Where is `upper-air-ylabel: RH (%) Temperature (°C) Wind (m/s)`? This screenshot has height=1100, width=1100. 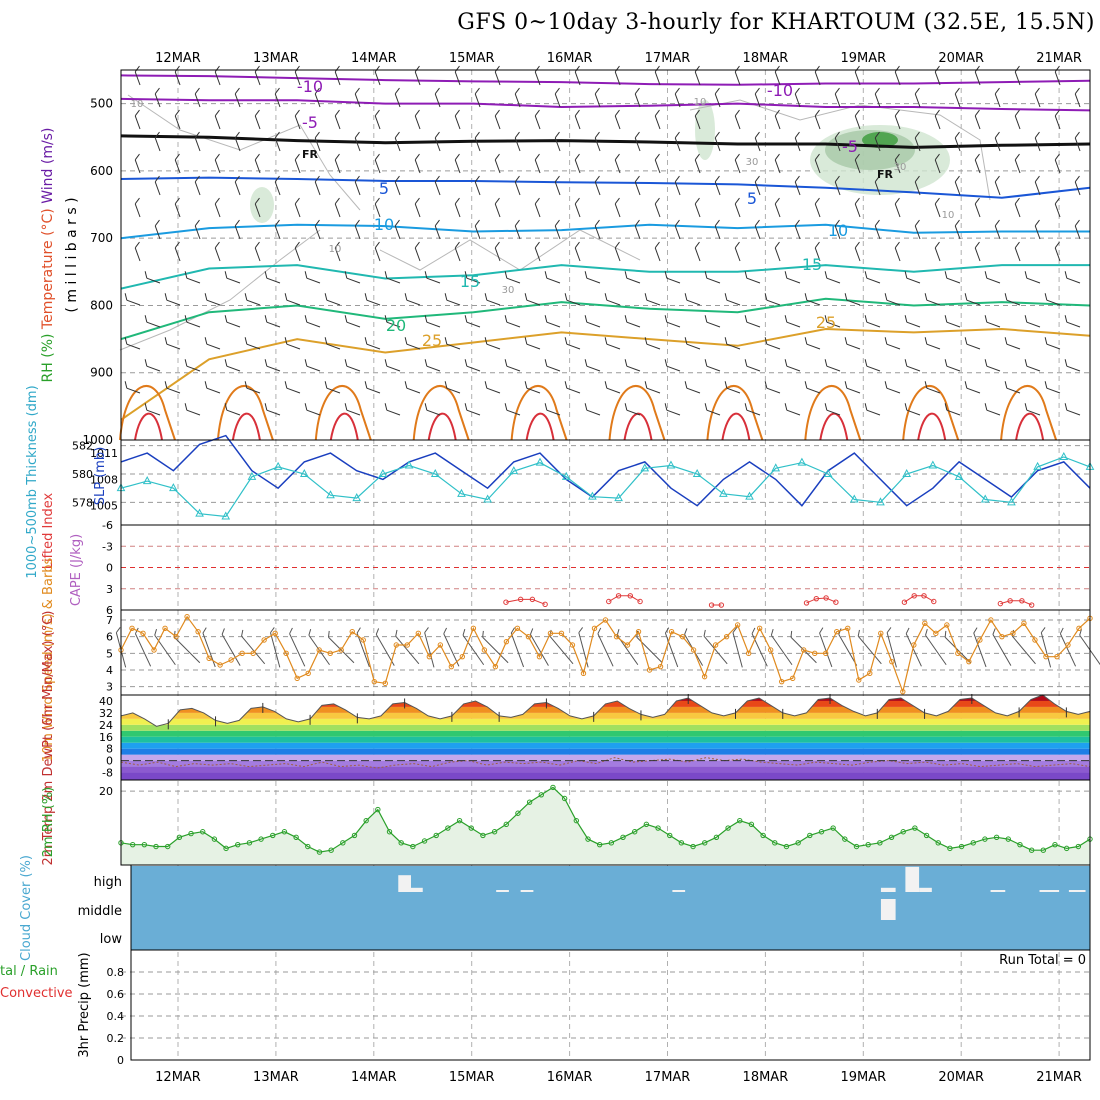
upper-air-ylabel: RH (%) Temperature (°C) Wind (m/s) is located at coordinates (48, 255).